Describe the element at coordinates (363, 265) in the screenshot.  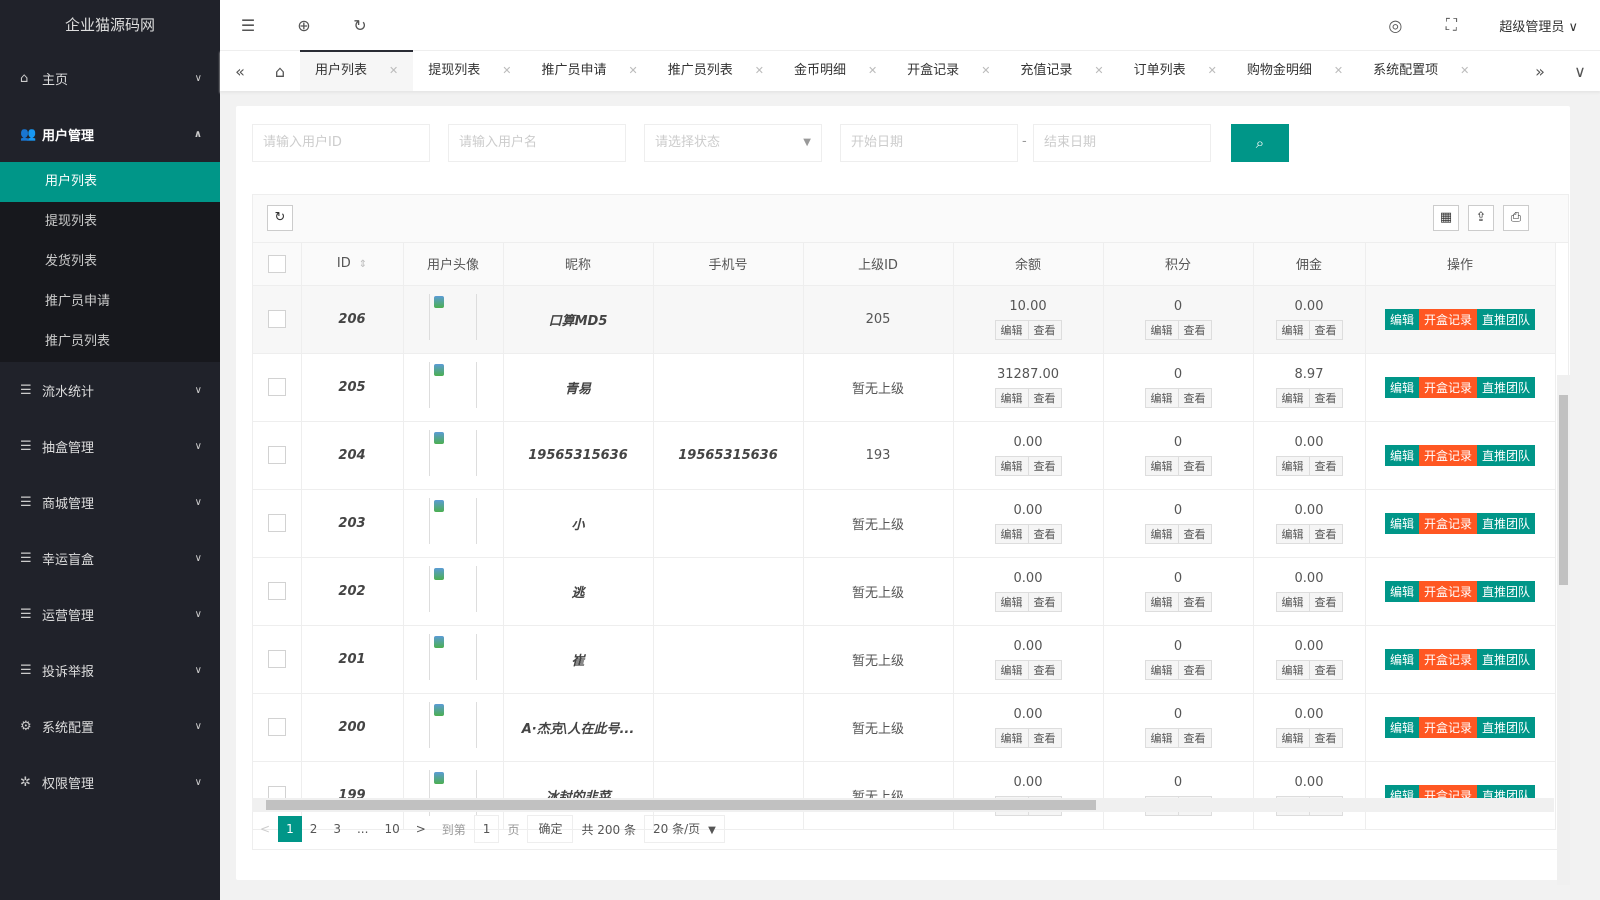
I see `sort-icon: ⇕` at that location.